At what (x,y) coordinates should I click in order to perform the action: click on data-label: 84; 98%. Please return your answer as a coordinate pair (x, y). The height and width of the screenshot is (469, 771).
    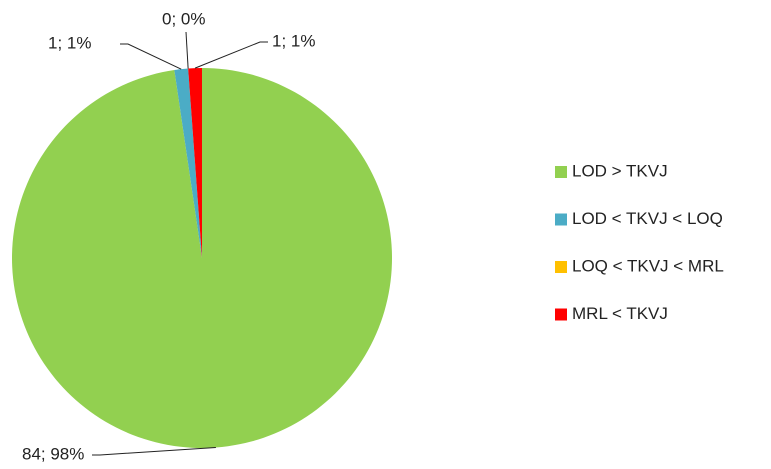
    Looking at the image, I should click on (53, 453).